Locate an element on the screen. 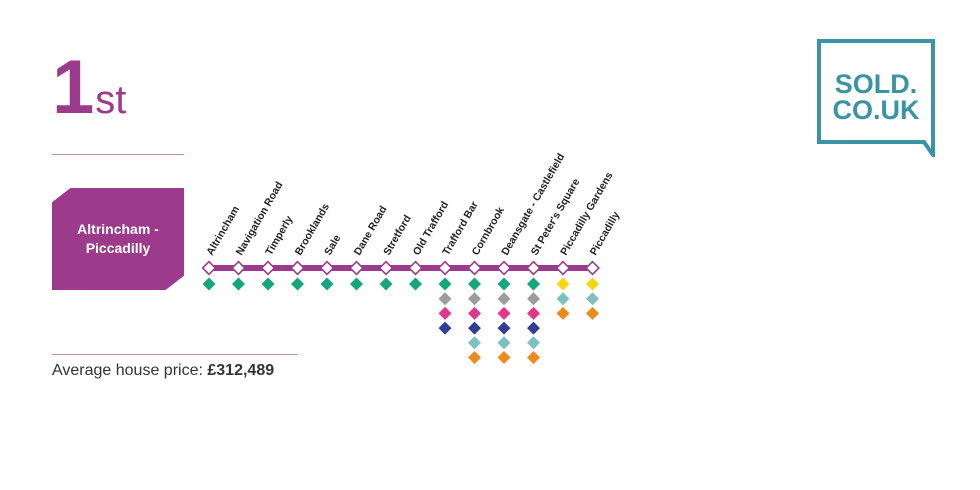 The image size is (980, 490). logo-text-line2: CO.UK is located at coordinates (877, 110).